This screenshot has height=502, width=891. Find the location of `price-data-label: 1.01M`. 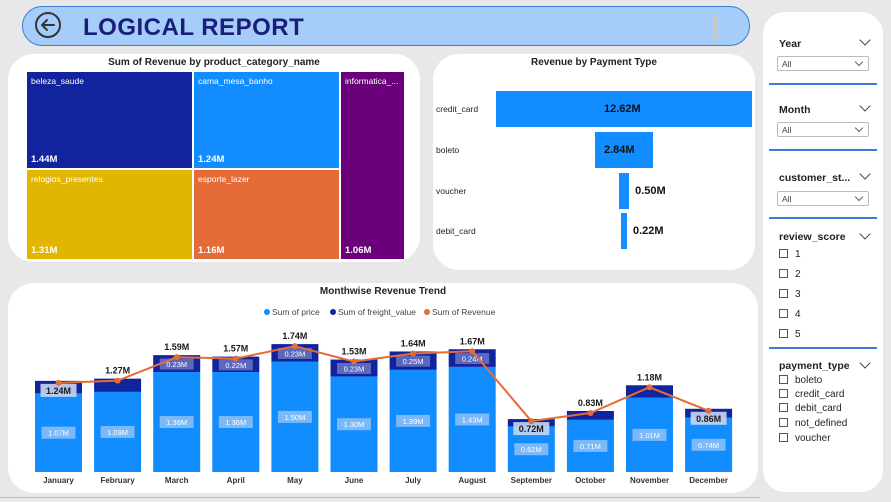

price-data-label: 1.01M is located at coordinates (649, 435).